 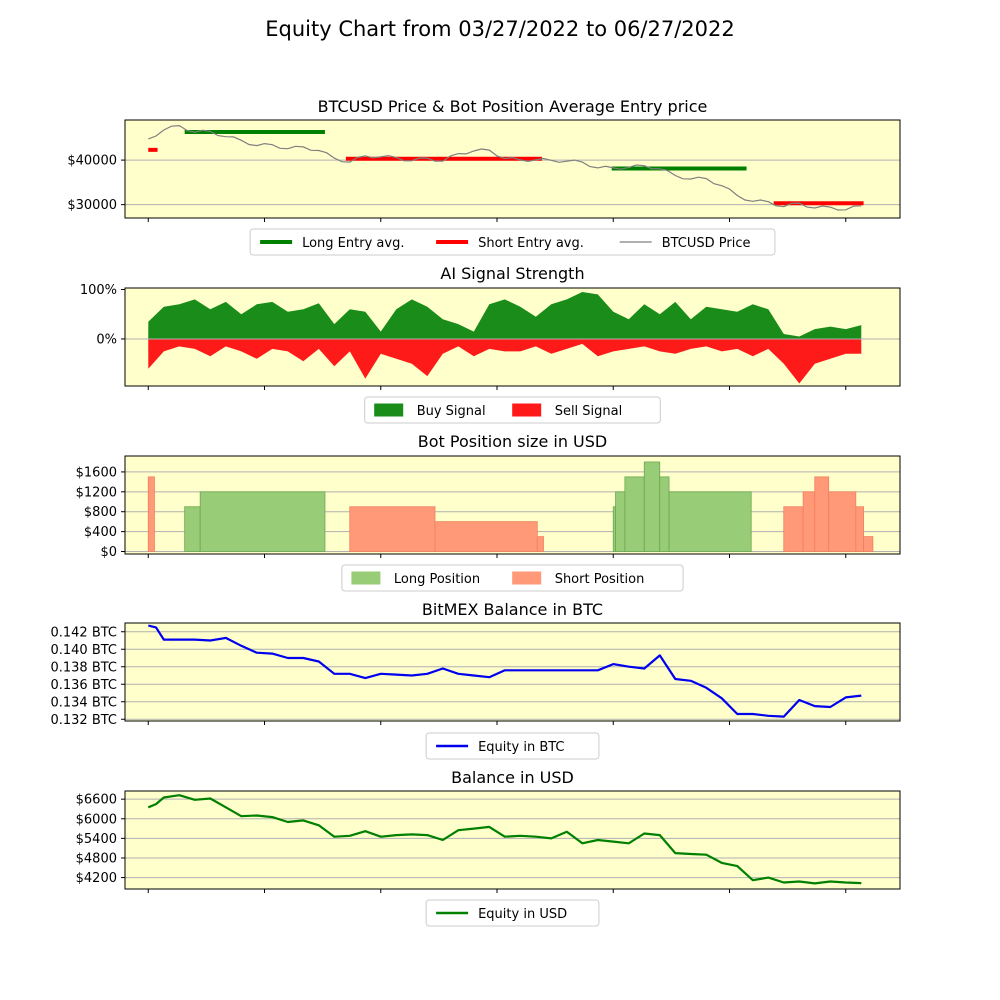 What do you see at coordinates (83, 632) in the screenshot?
I see `y-tick-label: 0.142 BTC` at bounding box center [83, 632].